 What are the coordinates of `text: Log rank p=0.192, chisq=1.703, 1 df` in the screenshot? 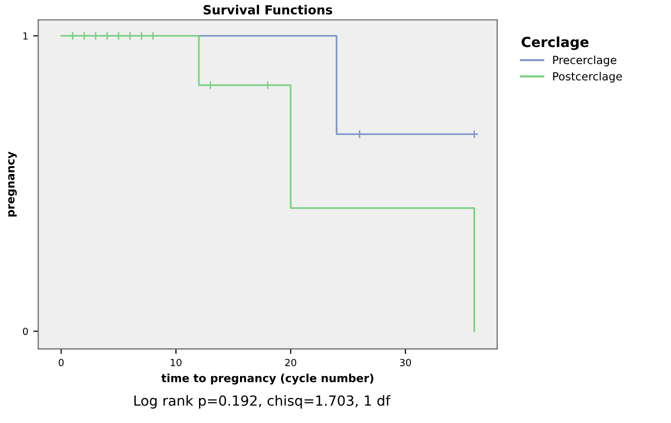 It's located at (262, 402).